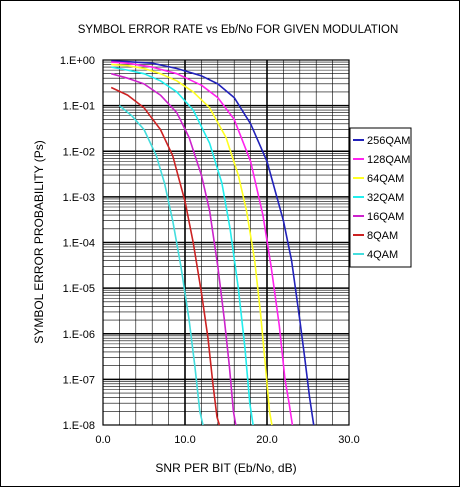  Describe the element at coordinates (388, 141) in the screenshot. I see `legend-label: 256QAM` at that location.